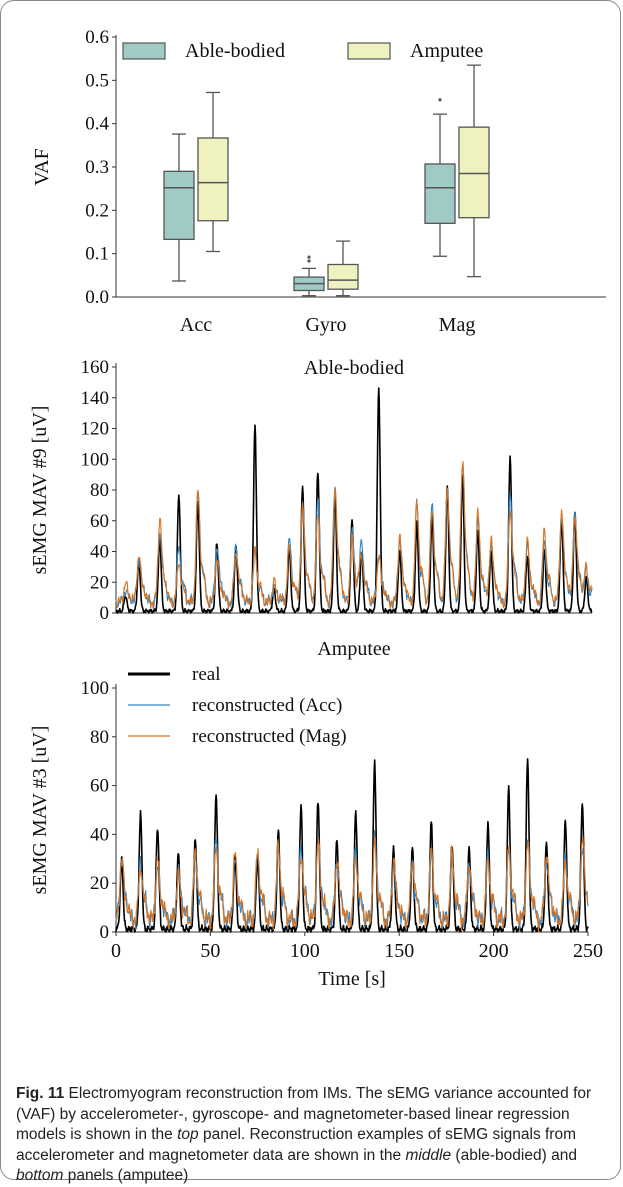  Describe the element at coordinates (97, 124) in the screenshot. I see `box-y-tick-label: 0.4` at that location.